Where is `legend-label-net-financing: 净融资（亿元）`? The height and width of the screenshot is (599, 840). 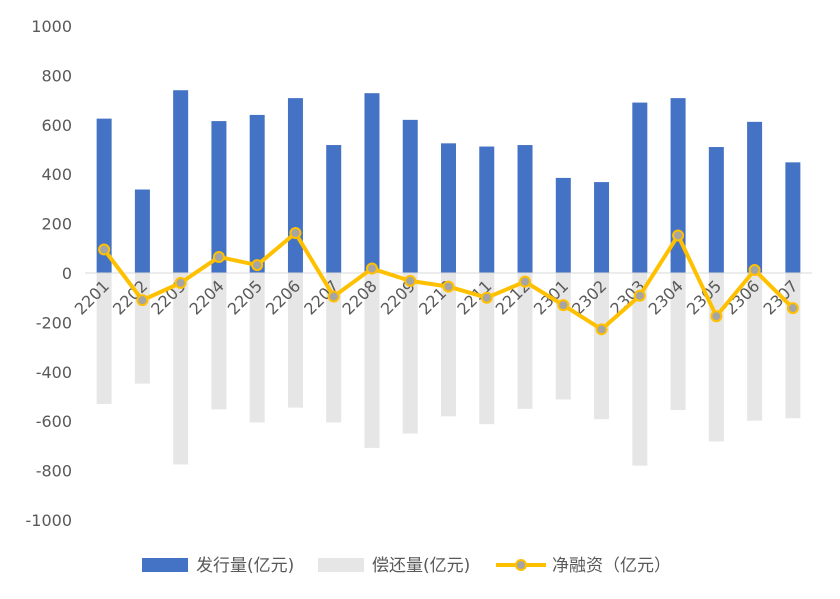 legend-label-net-financing: 净融资（亿元） is located at coordinates (611, 566).